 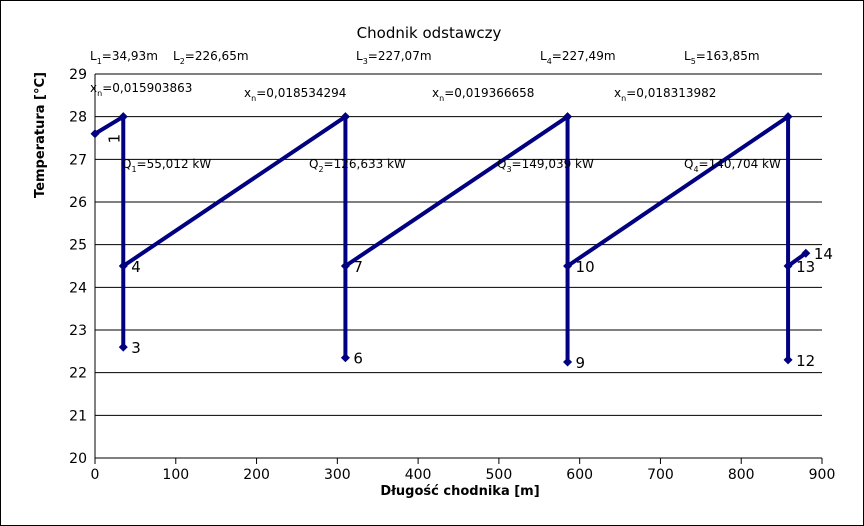 I want to click on y-tick-label: 22, so click(x=78, y=374).